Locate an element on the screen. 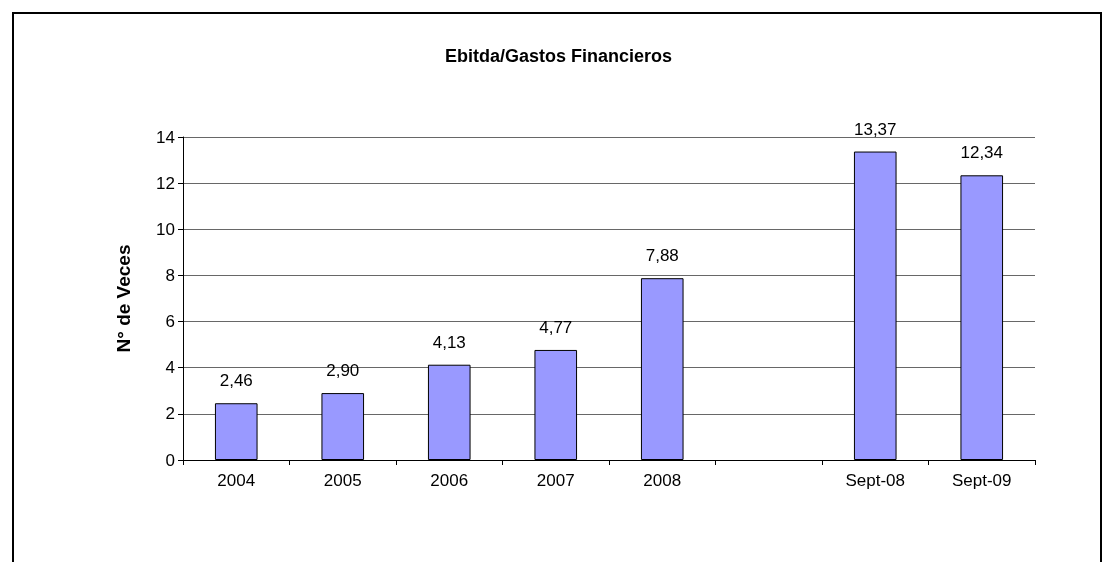 This screenshot has width=1117, height=562. y-tick-label: 2 is located at coordinates (170, 414).